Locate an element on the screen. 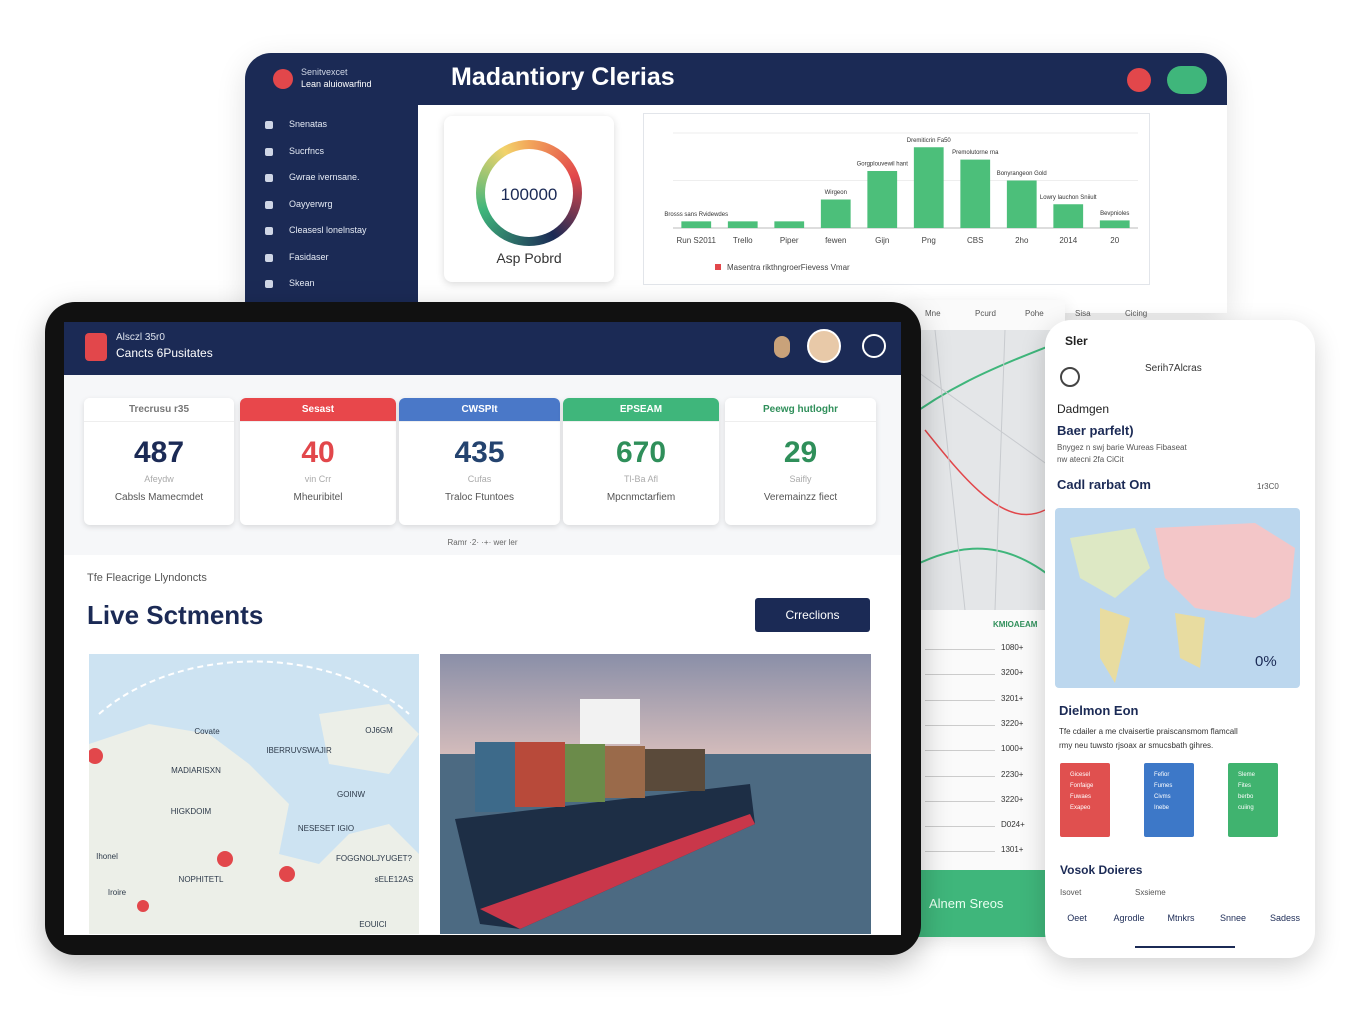 Image resolution: width=1365 pixels, height=1024 pixels. x-tick-label: Piper is located at coordinates (789, 240).